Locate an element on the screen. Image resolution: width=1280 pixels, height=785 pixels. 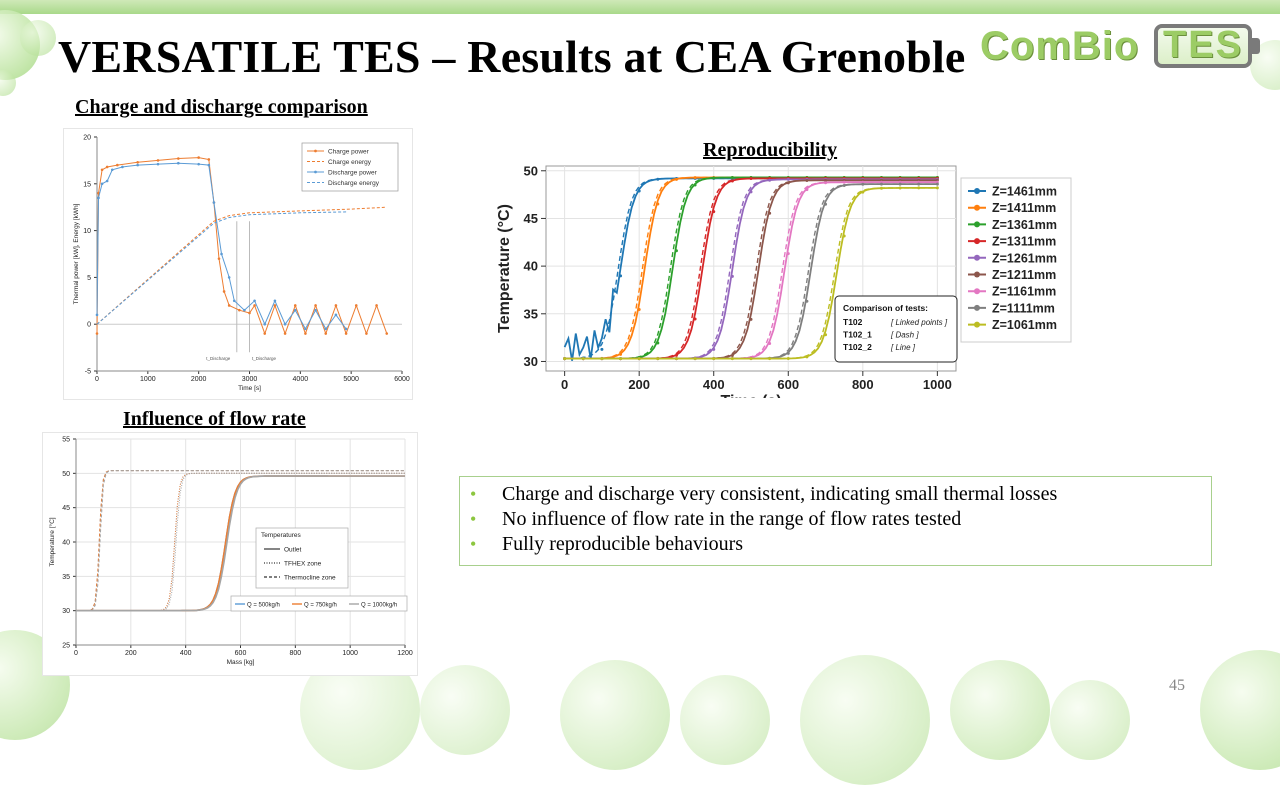
section-title-flow-rate: Influence of flow rate is located at coordinates (214, 419).